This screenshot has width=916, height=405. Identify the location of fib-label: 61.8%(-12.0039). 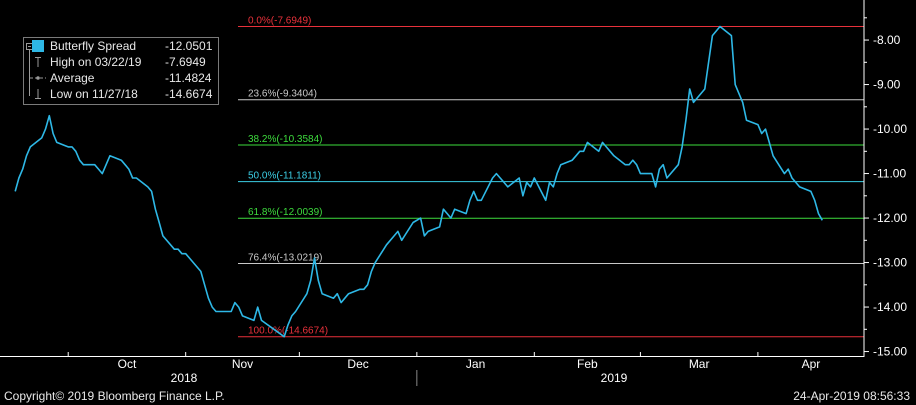
(285, 212).